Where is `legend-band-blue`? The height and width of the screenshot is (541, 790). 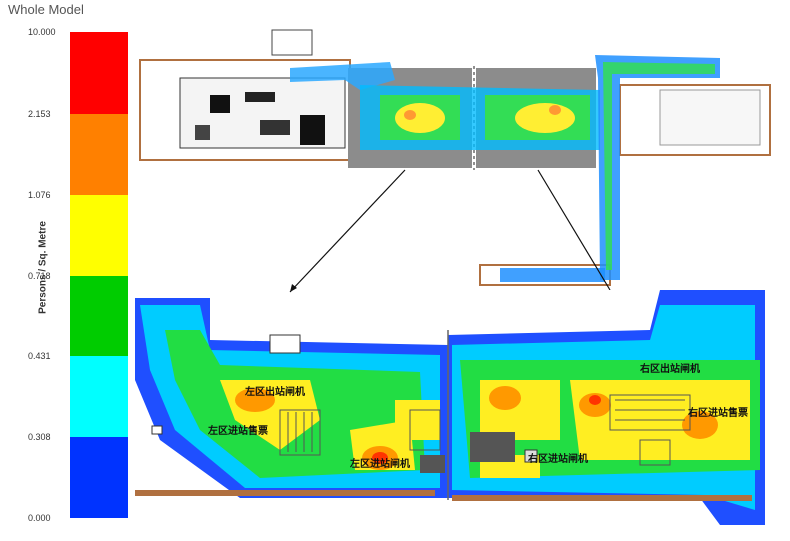 legend-band-blue is located at coordinates (99, 477).